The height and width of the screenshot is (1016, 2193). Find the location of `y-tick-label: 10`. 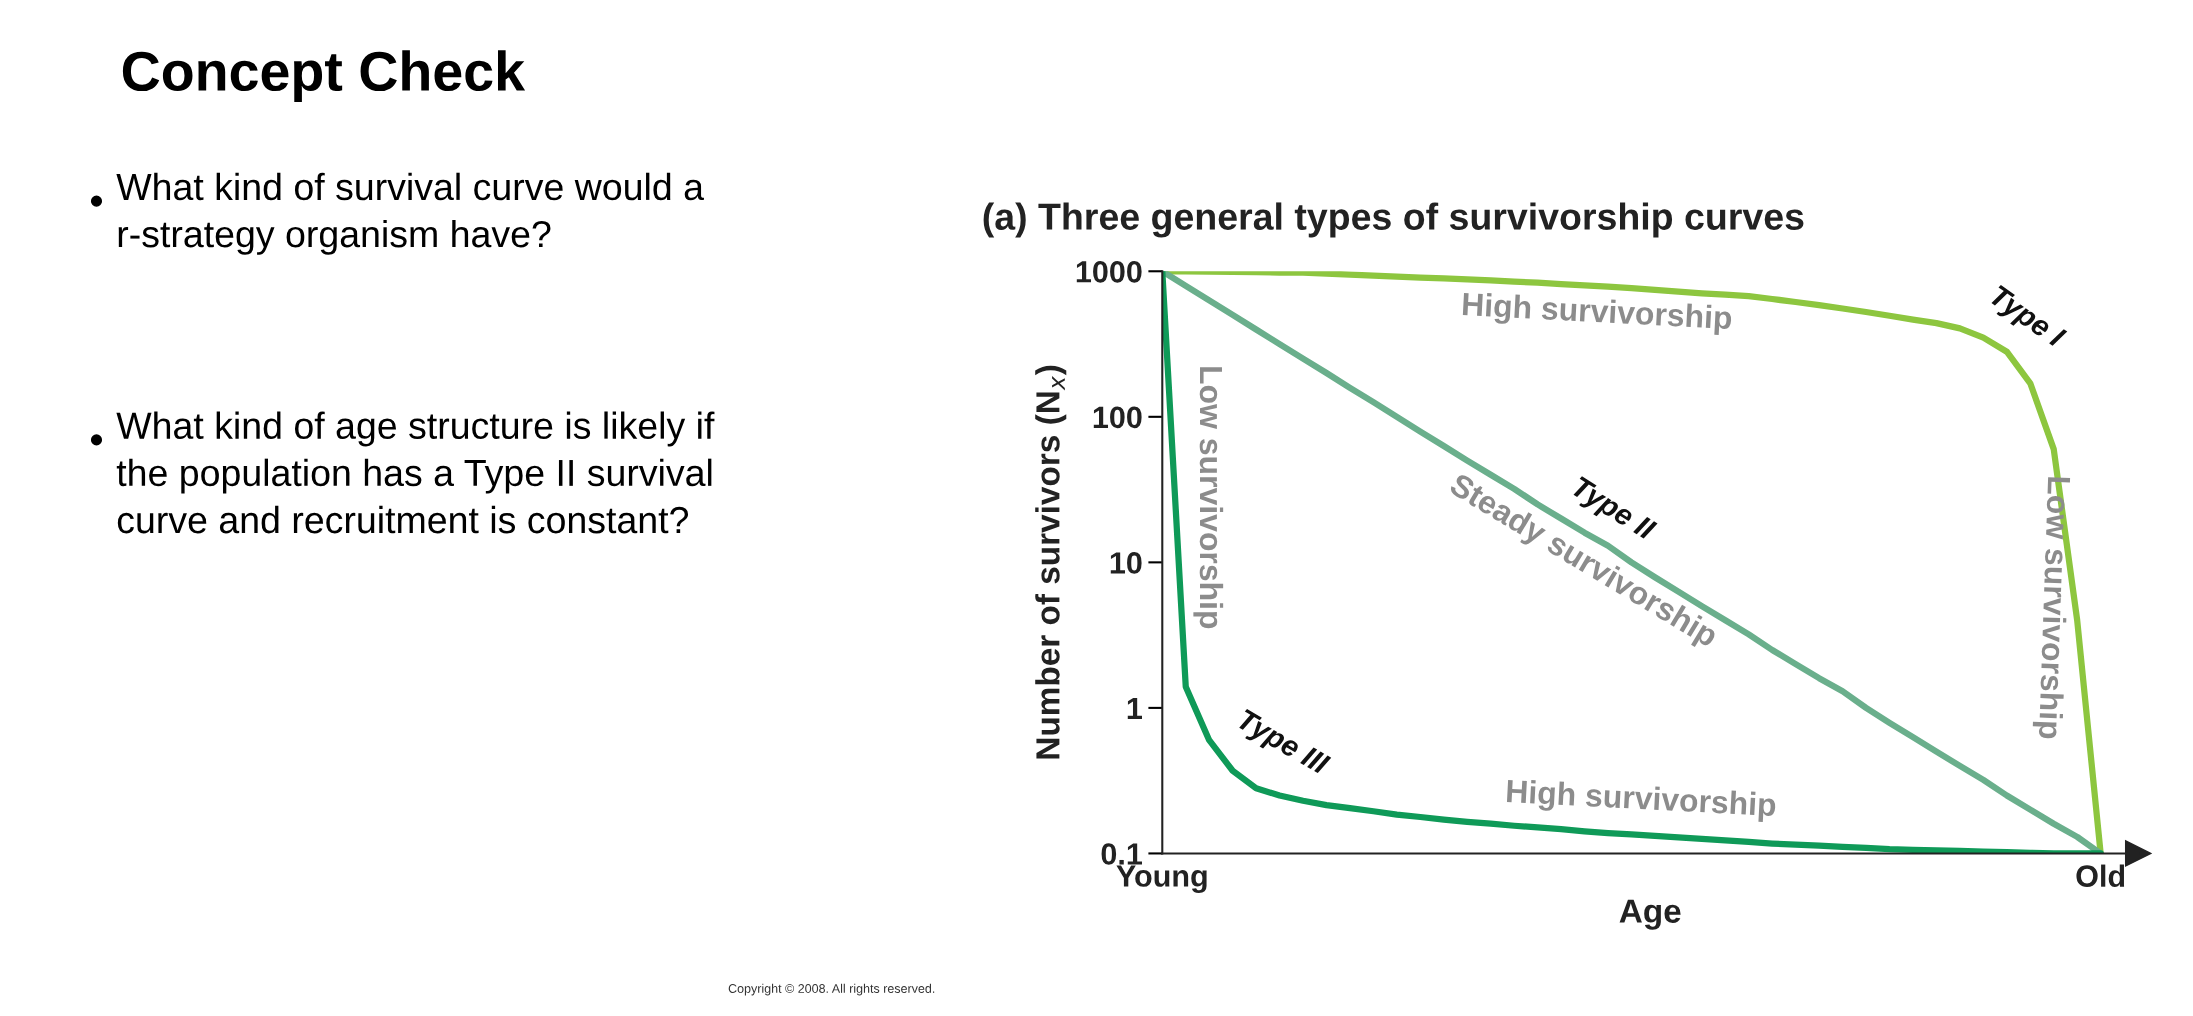

y-tick-label: 10 is located at coordinates (1126, 563).